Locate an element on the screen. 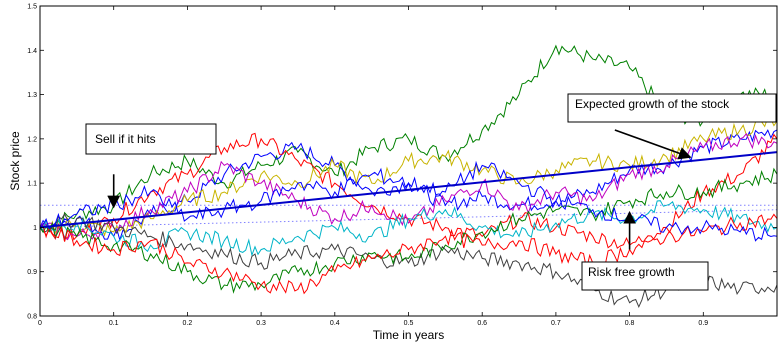  x-tick-label: 0.8 is located at coordinates (630, 323).